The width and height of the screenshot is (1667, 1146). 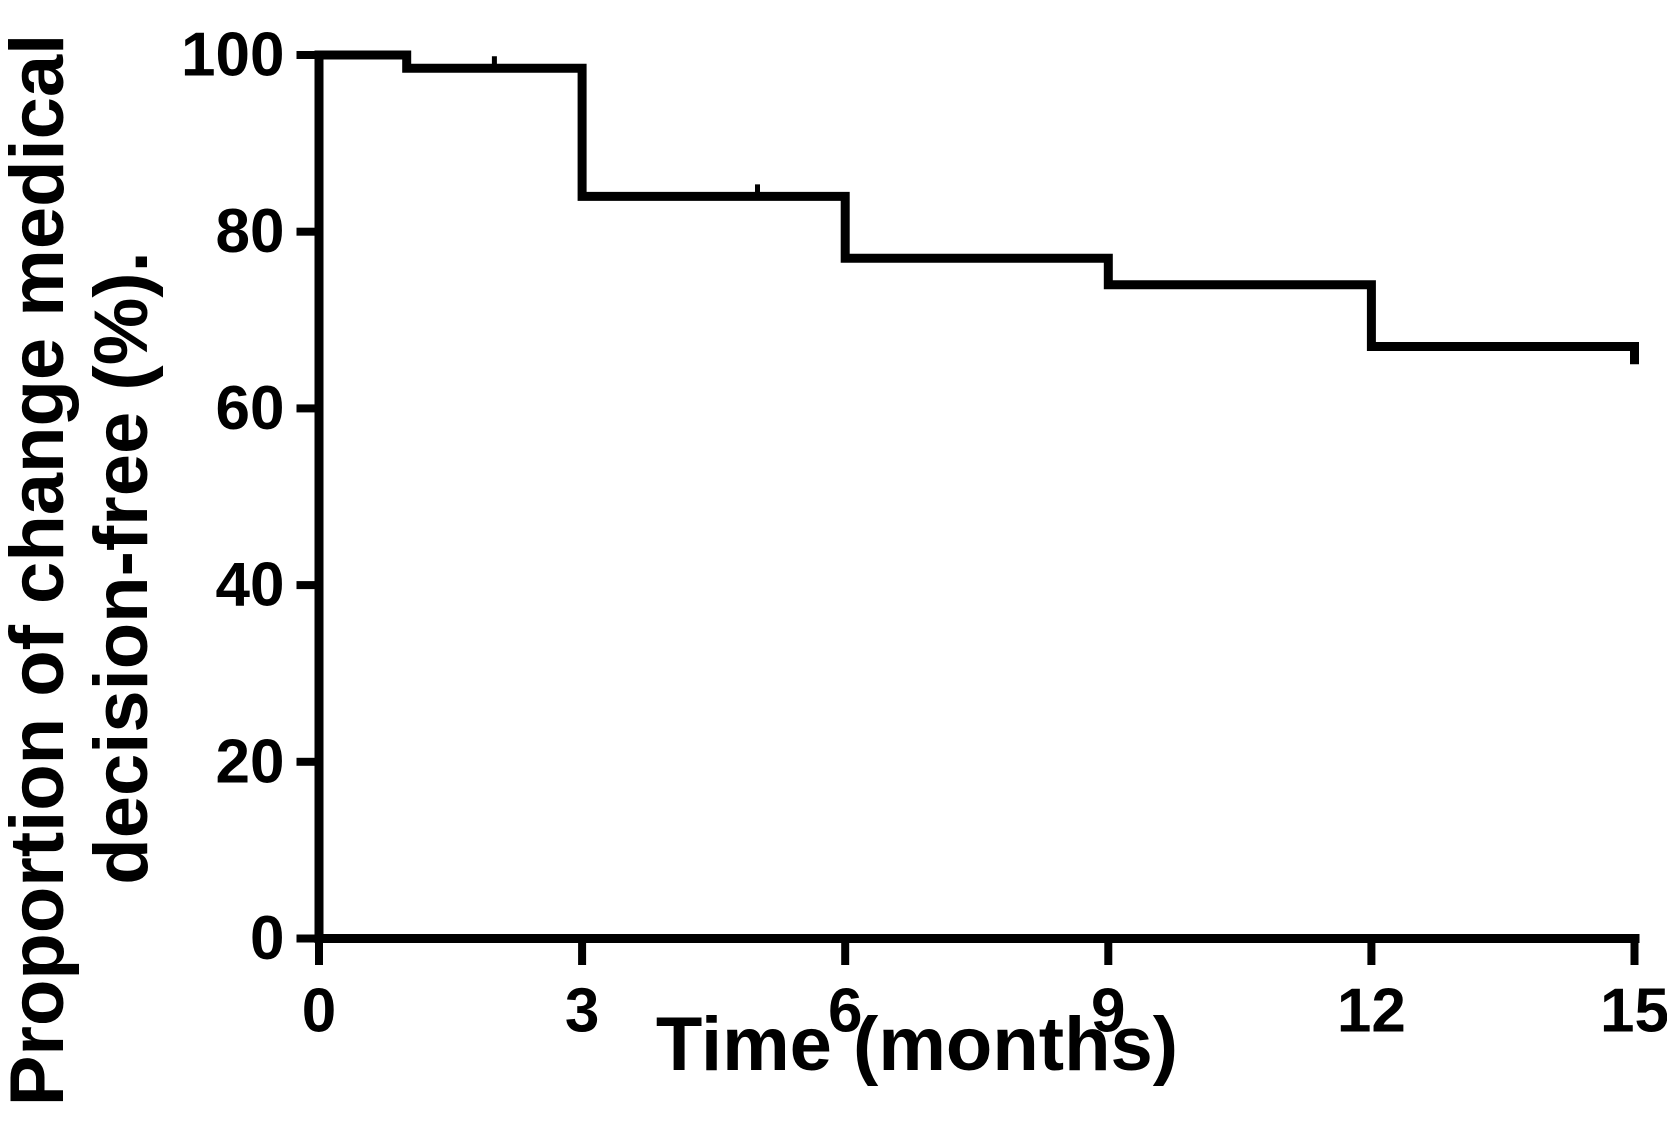 What do you see at coordinates (267, 938) in the screenshot?
I see `y-tick-label: 0` at bounding box center [267, 938].